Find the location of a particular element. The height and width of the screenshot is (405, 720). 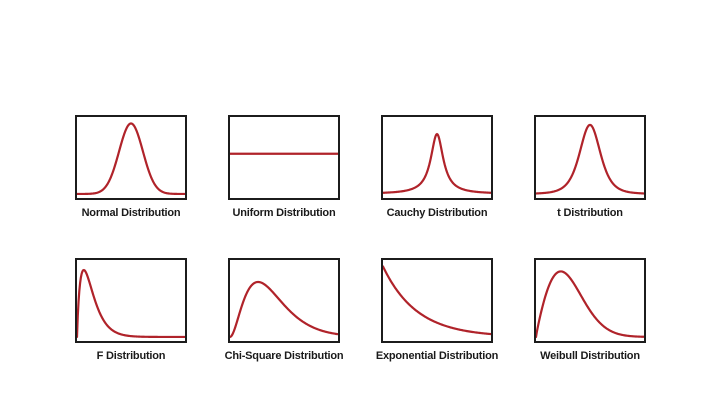

panel-uniform-distribution: Uniform Distribution is located at coordinates (284, 167).